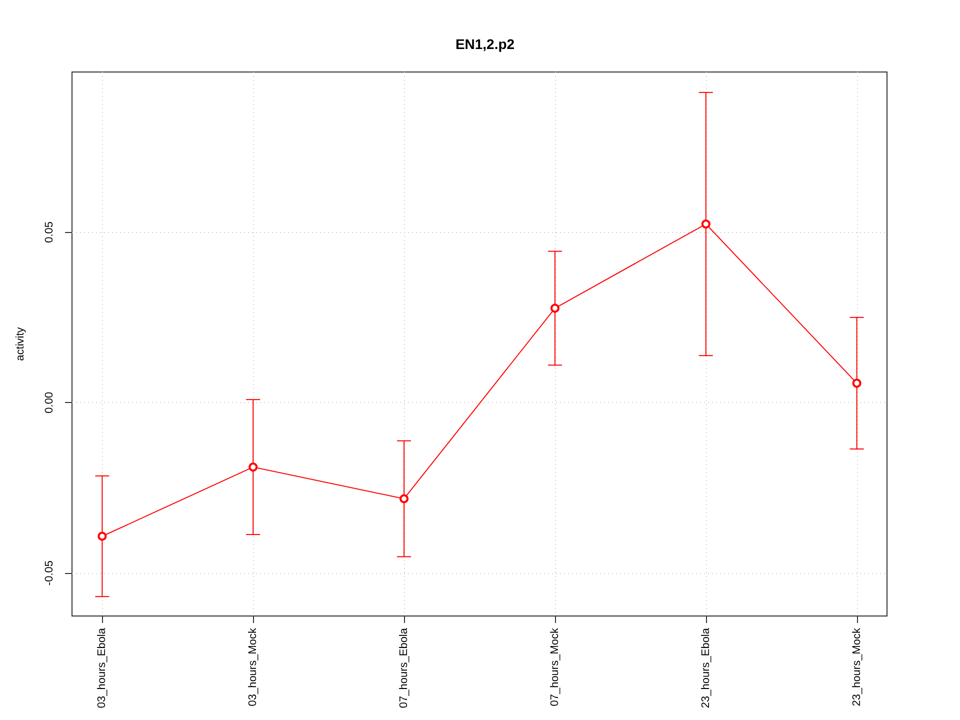  What do you see at coordinates (485, 44) in the screenshot?
I see `chart-title: EN1,2.p2` at bounding box center [485, 44].